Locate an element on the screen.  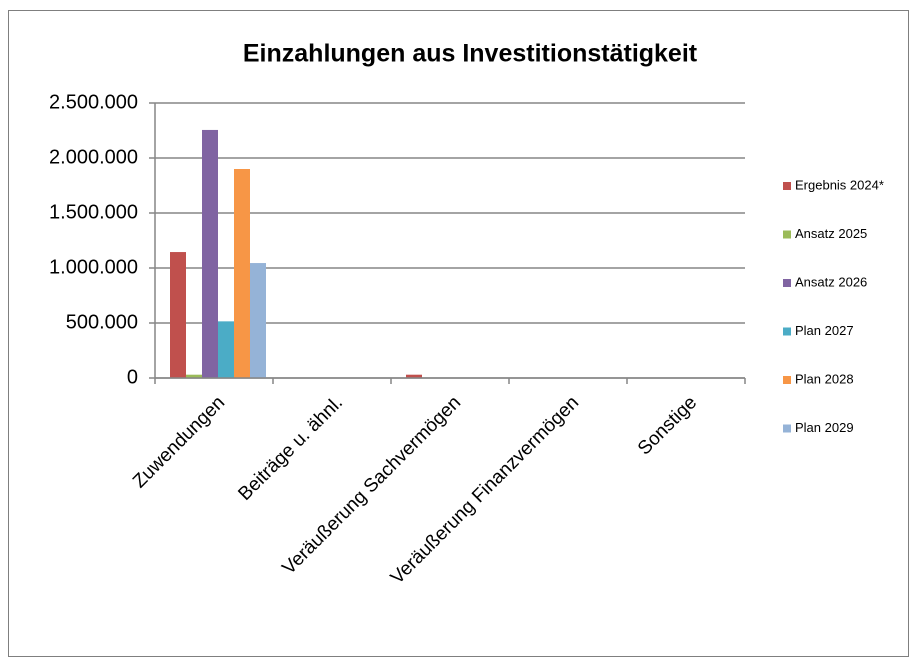
y-tick-label: 2.500.000 is located at coordinates (93, 102).